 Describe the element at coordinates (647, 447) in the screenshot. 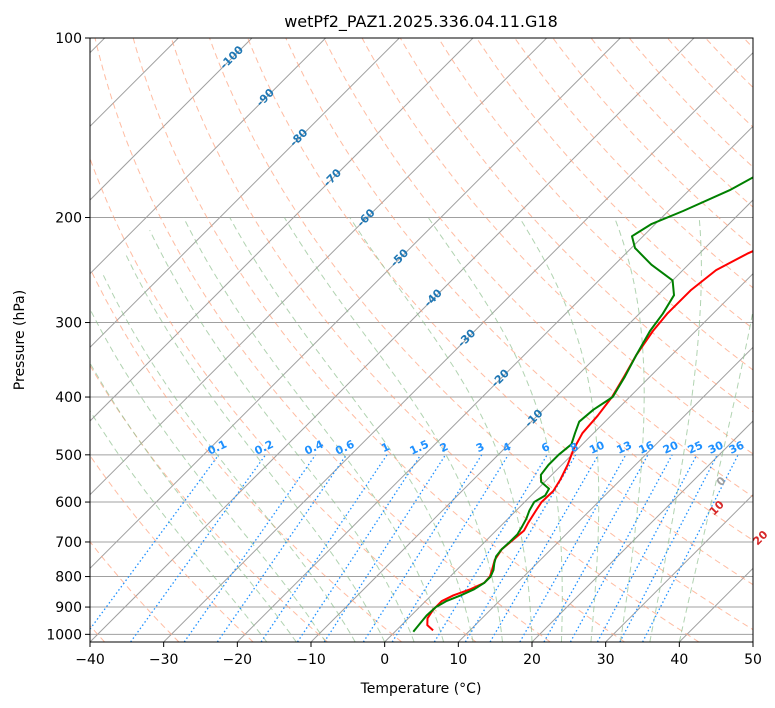

I see `mixing-ratio-label: 16` at that location.